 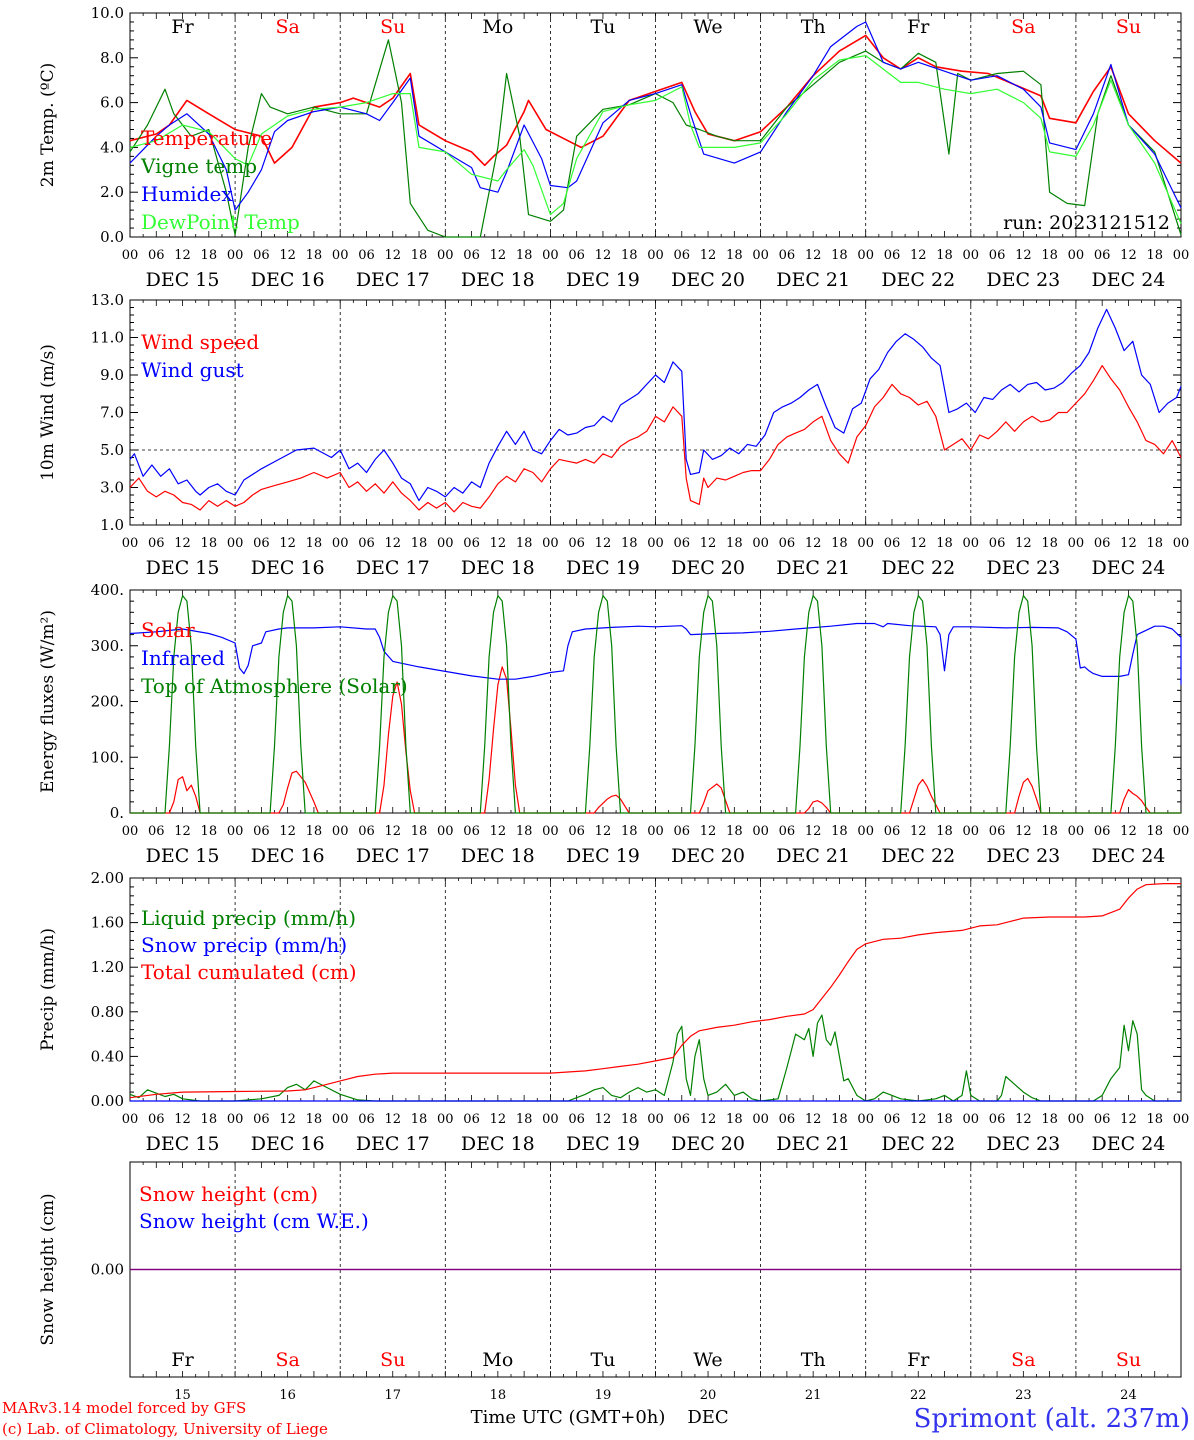 I want to click on y-tick-label: 13.0, so click(x=107, y=300).